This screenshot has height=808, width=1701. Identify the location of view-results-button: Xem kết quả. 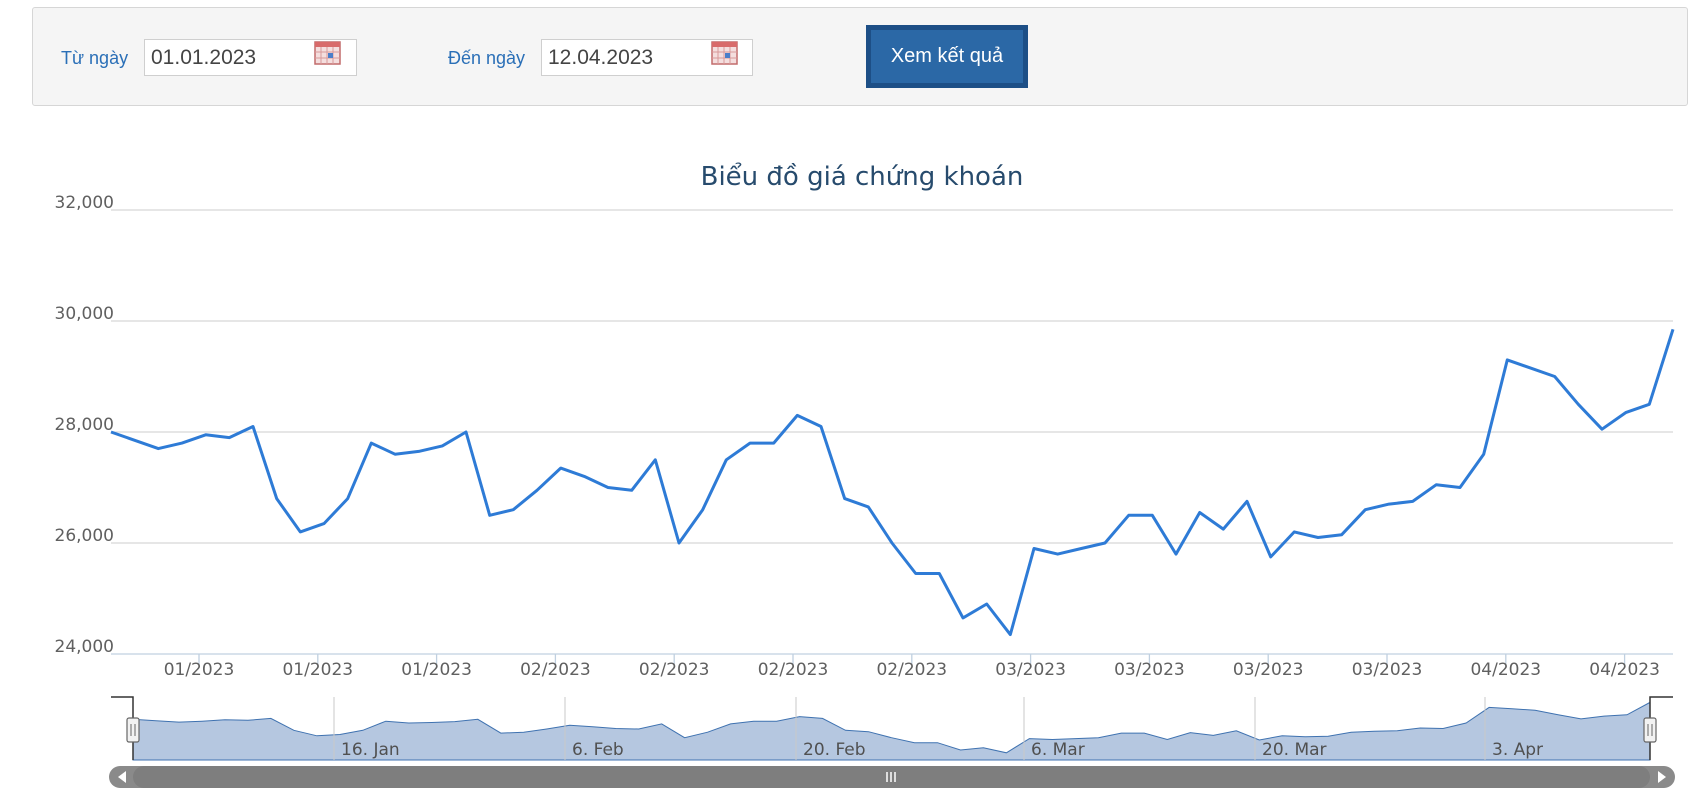
(947, 56).